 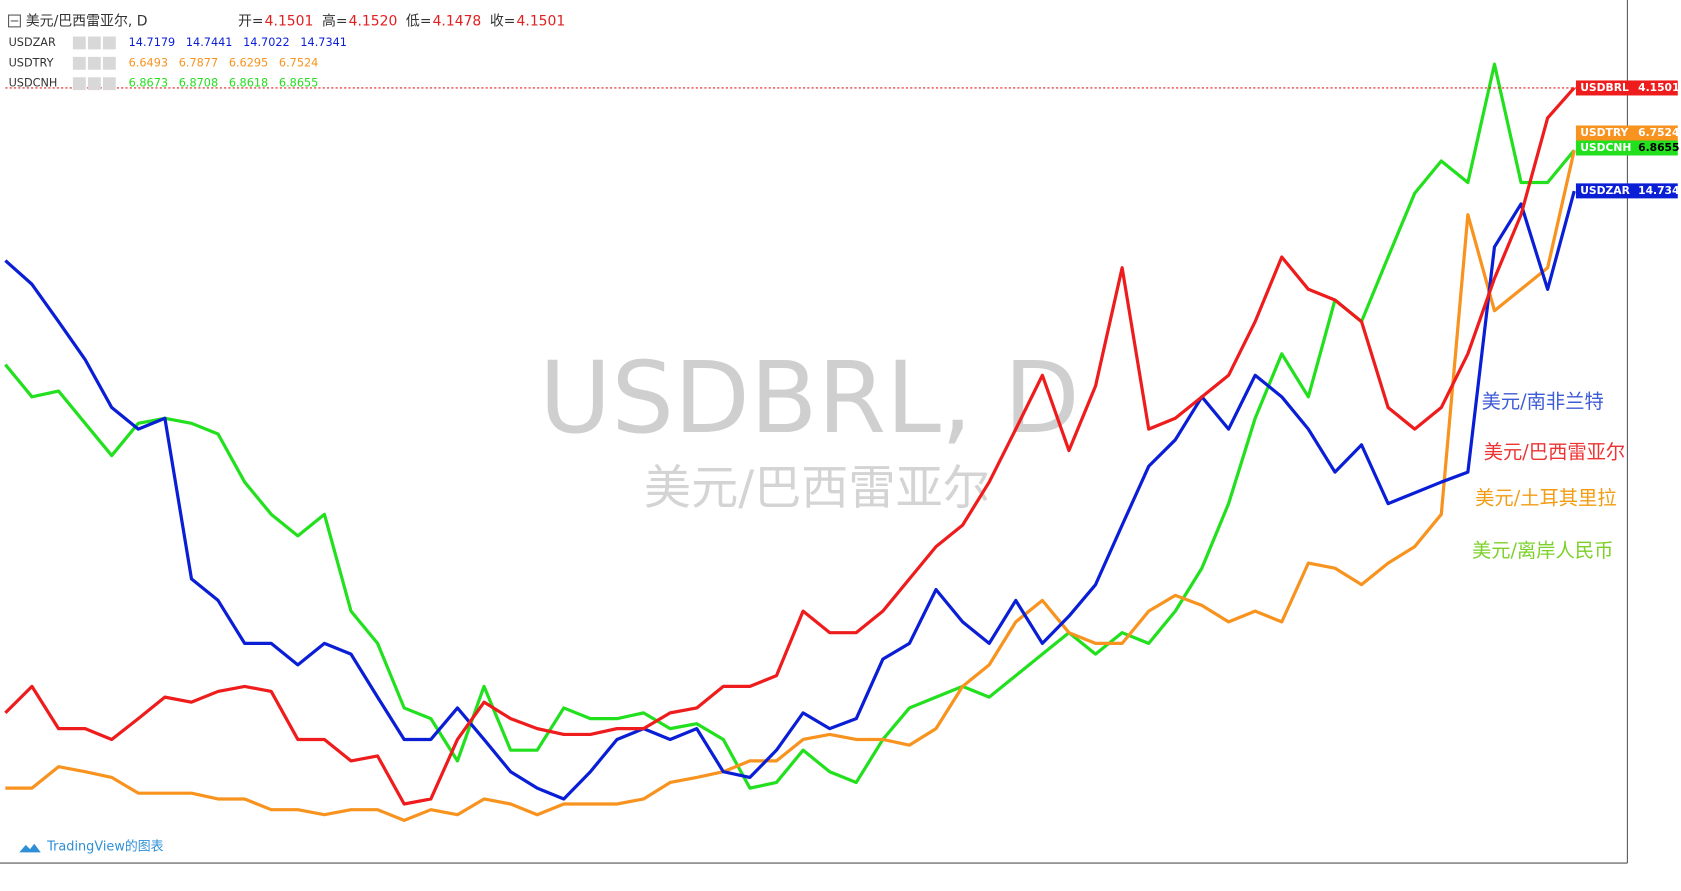 I want to click on legend-value: 6.8618, so click(x=248, y=83).